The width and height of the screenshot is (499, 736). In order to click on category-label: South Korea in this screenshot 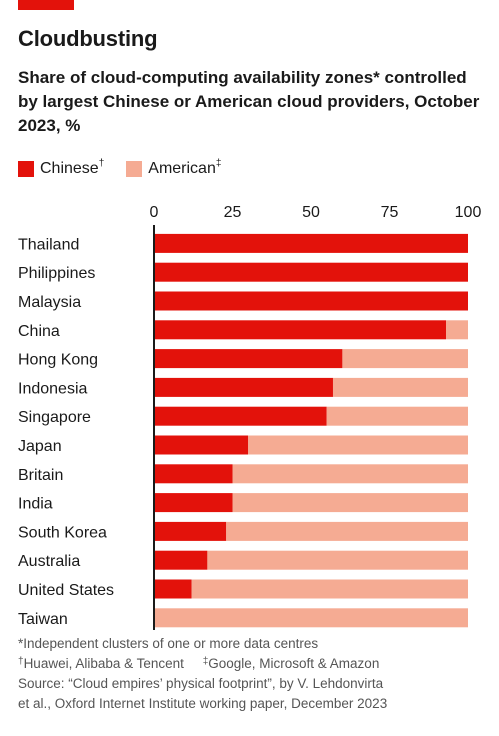, I will do `click(62, 532)`.